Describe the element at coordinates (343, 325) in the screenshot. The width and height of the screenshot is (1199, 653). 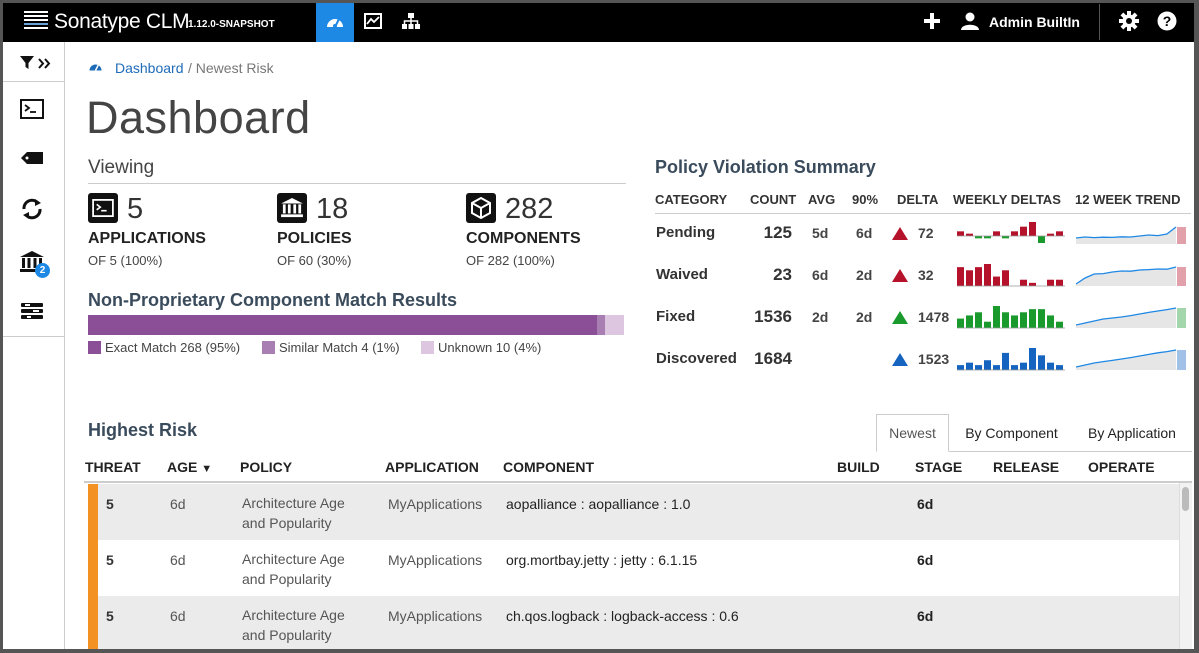
I see `match-segment-exact` at that location.